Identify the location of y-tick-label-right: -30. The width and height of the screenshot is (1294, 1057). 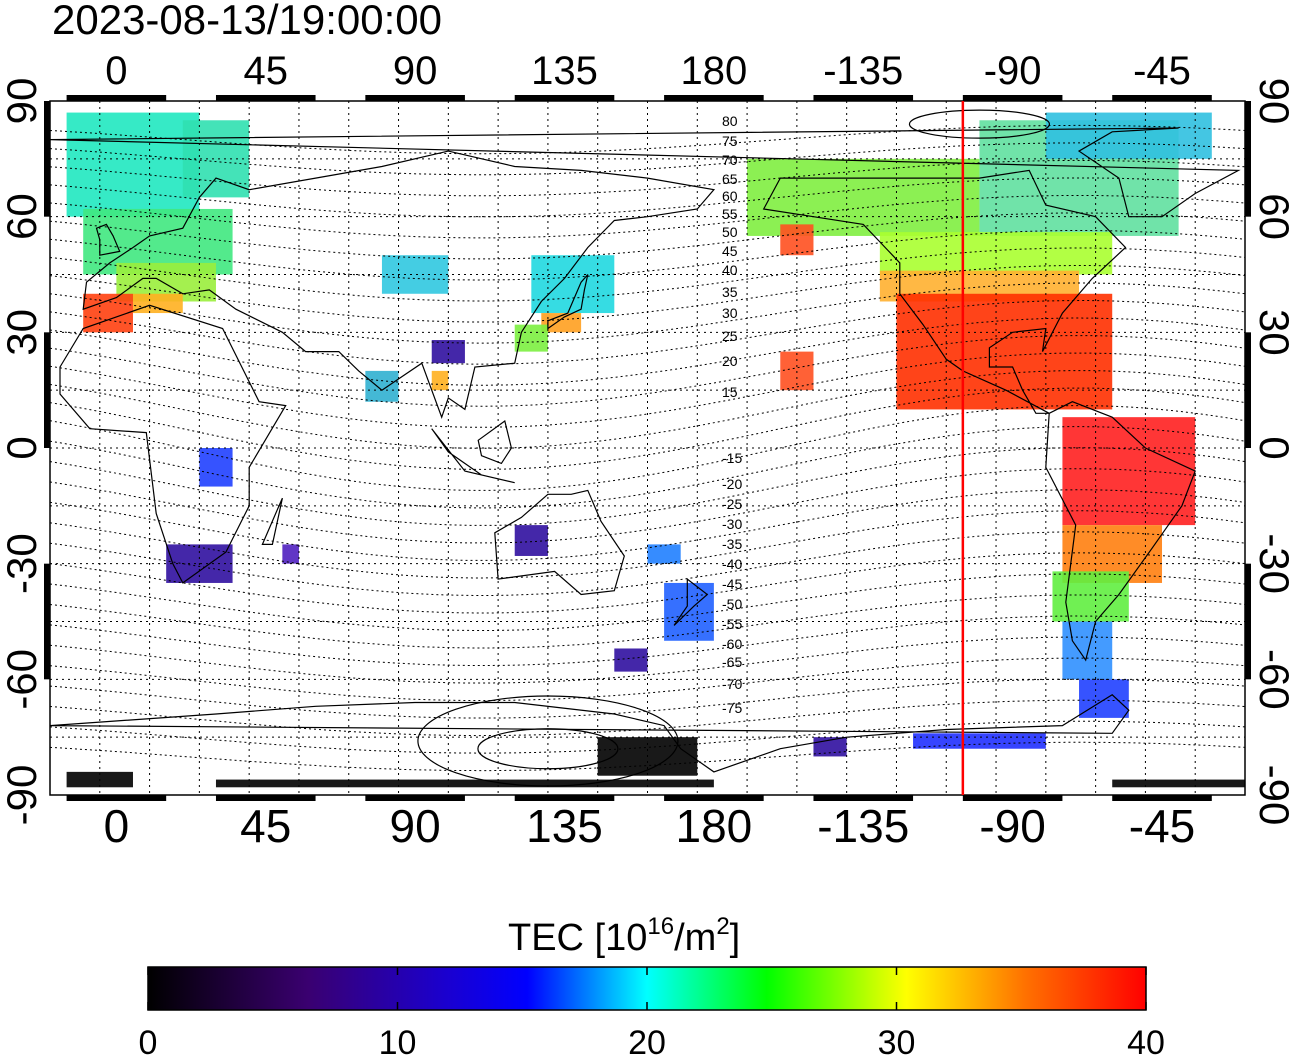
(1272, 563).